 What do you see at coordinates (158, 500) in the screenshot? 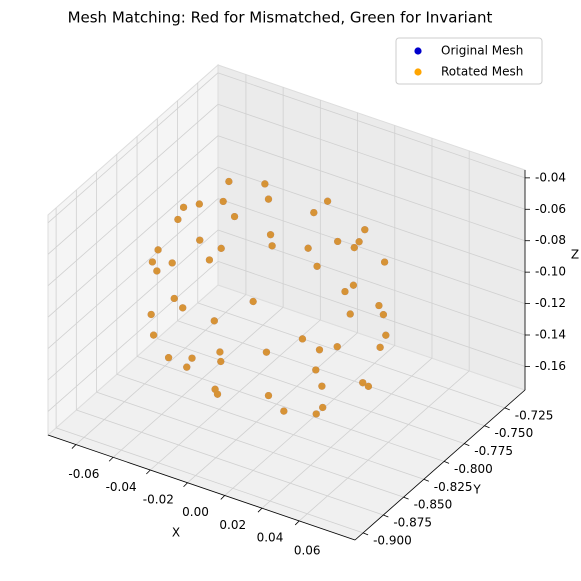
I see `x-tick-label: -0.02` at bounding box center [158, 500].